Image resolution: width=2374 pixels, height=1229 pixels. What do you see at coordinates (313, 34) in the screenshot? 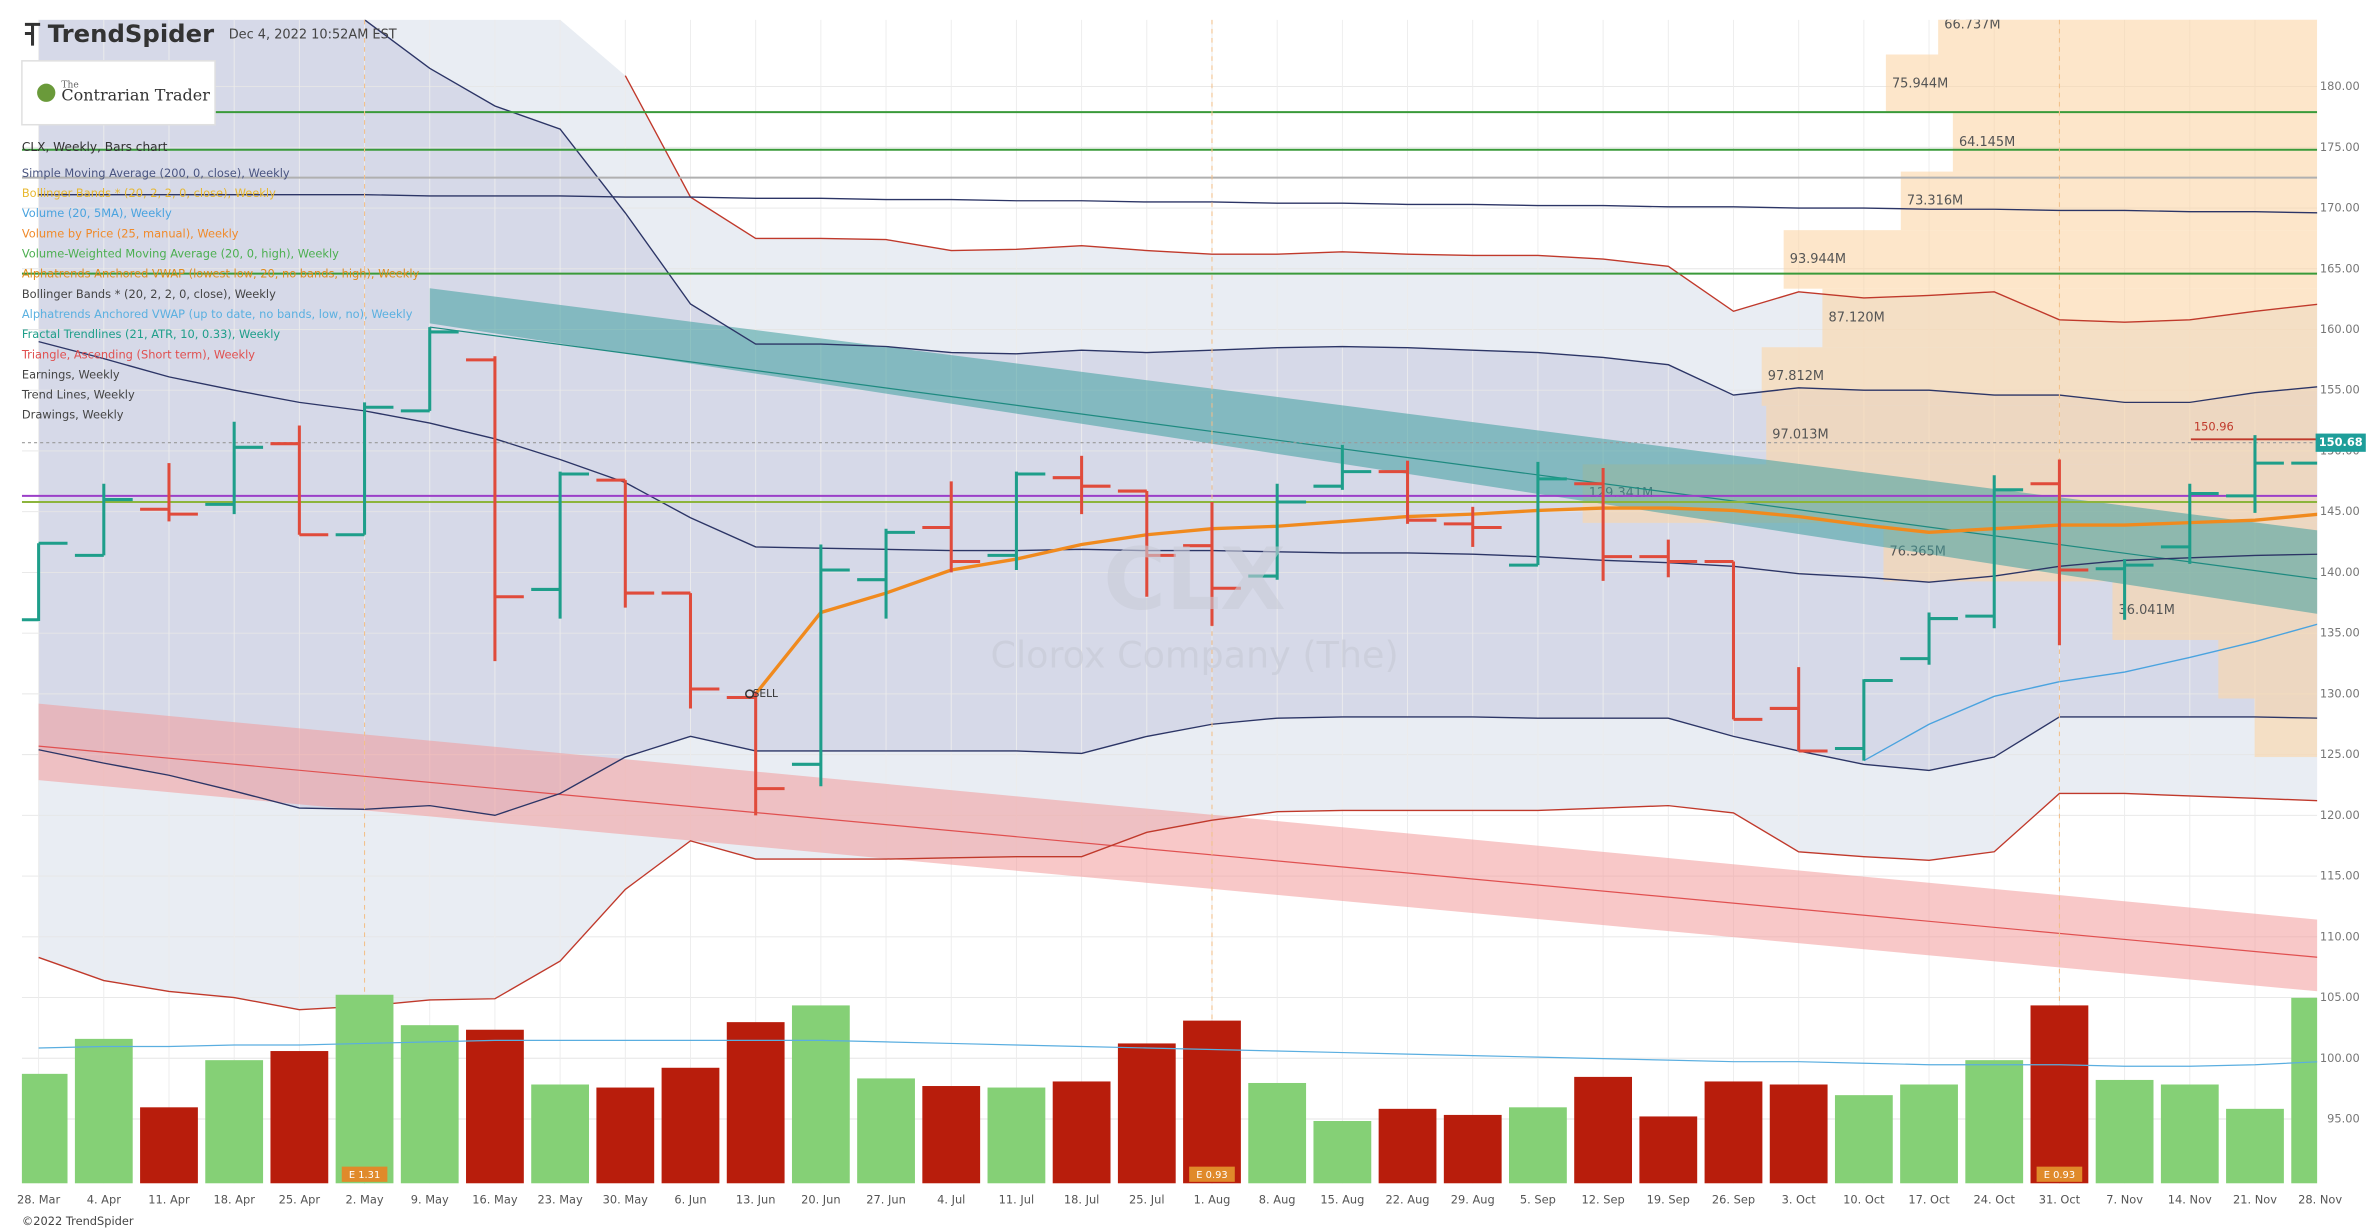
I see `timestamp: Dec 4, 2022 10:52AM EST` at bounding box center [313, 34].